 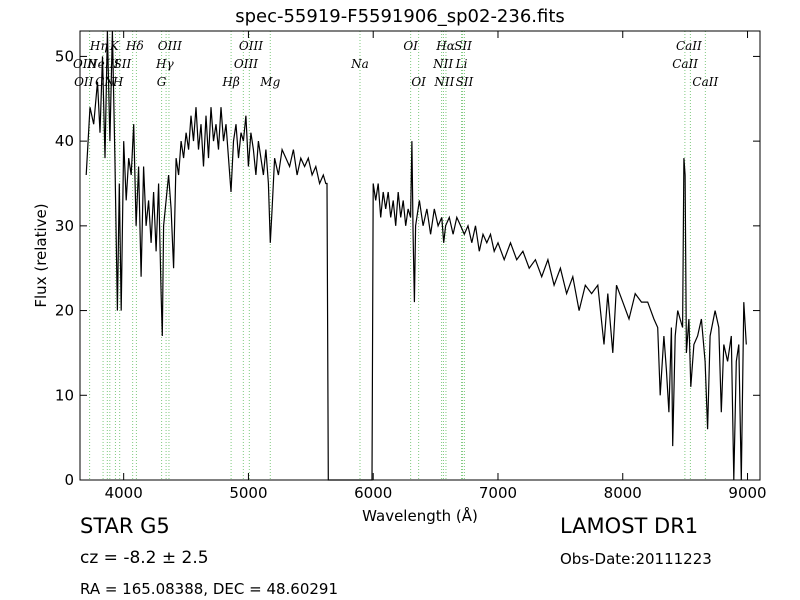 What do you see at coordinates (41, 255) in the screenshot?
I see `y-axis-label: Flux (relative)` at bounding box center [41, 255].